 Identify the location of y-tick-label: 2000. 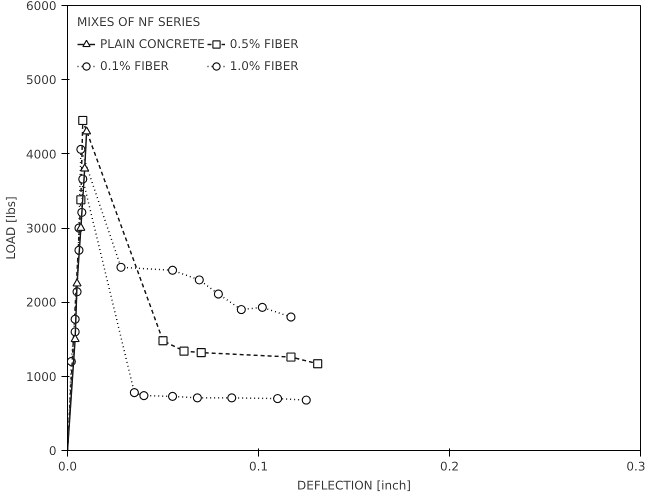
(41, 303).